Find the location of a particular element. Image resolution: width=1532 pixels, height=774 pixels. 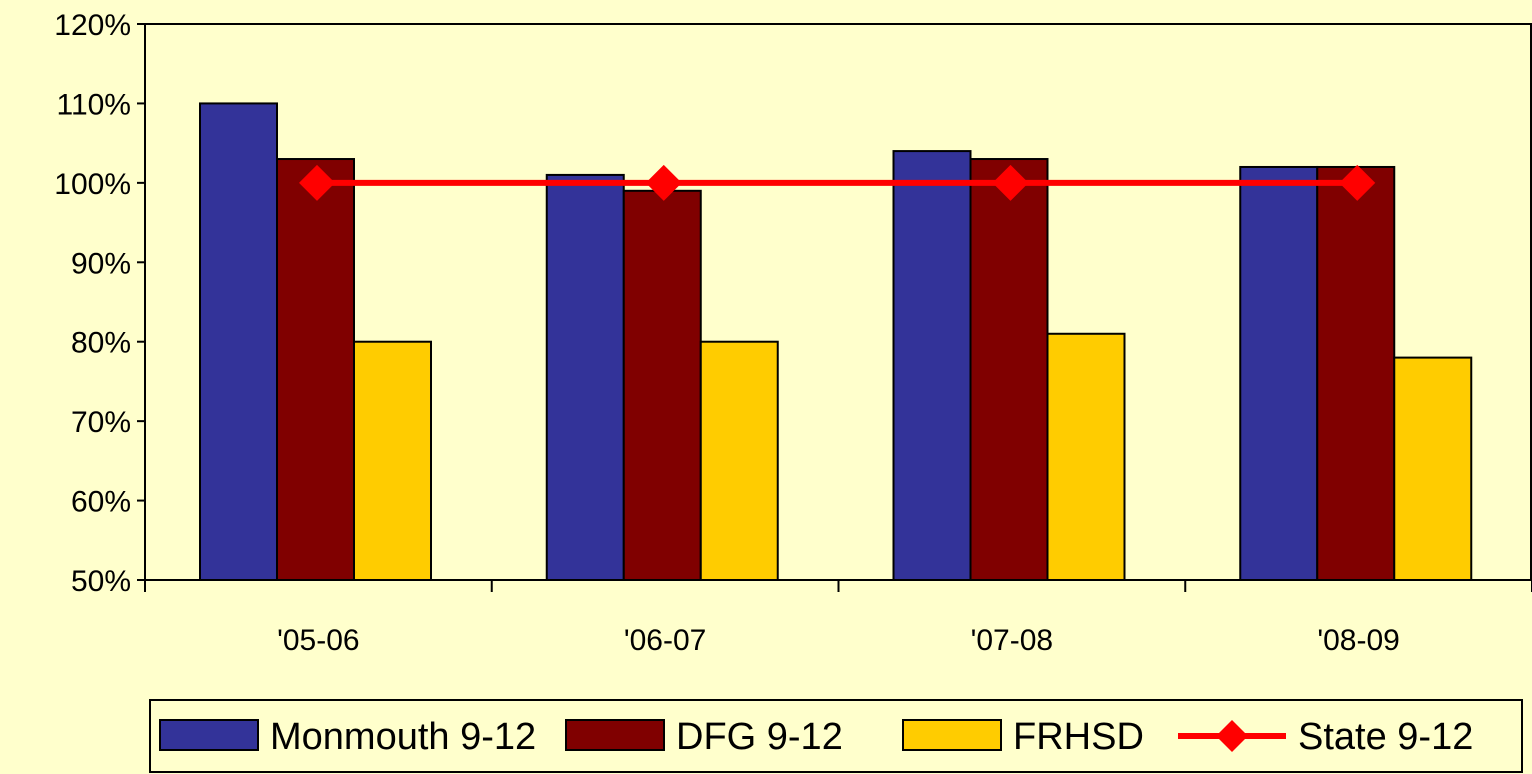

legend-label: State 9-12 is located at coordinates (1385, 737).